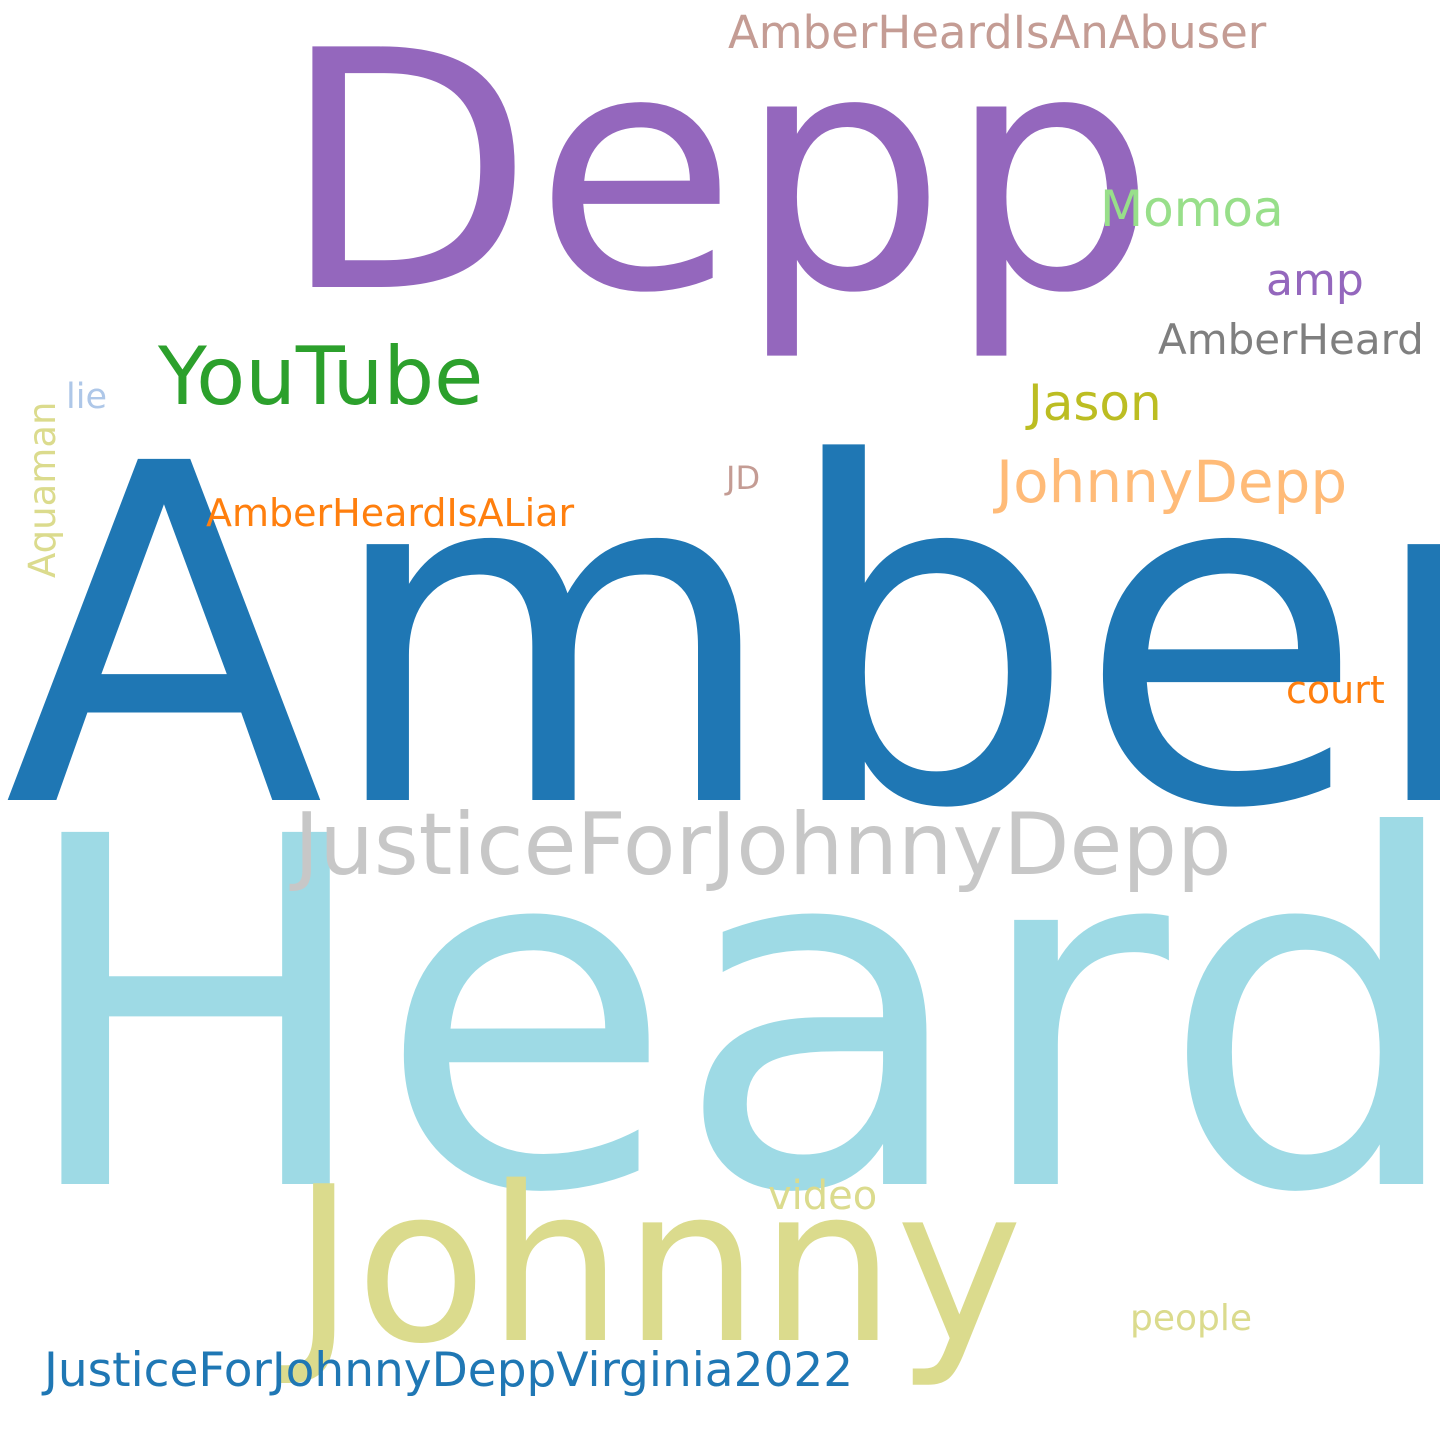 This screenshot has height=1440, width=1440. What do you see at coordinates (1315, 280) in the screenshot?
I see `word-amp: amp` at bounding box center [1315, 280].